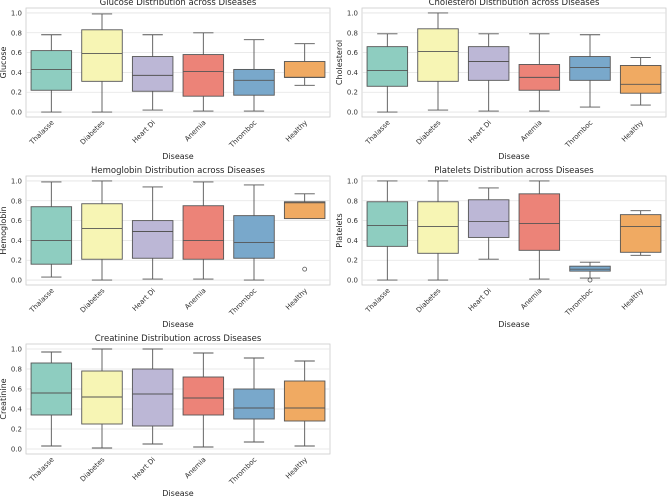  I want to click on chart-title: Cholesterol Distribution across Diseases, so click(514, 4).